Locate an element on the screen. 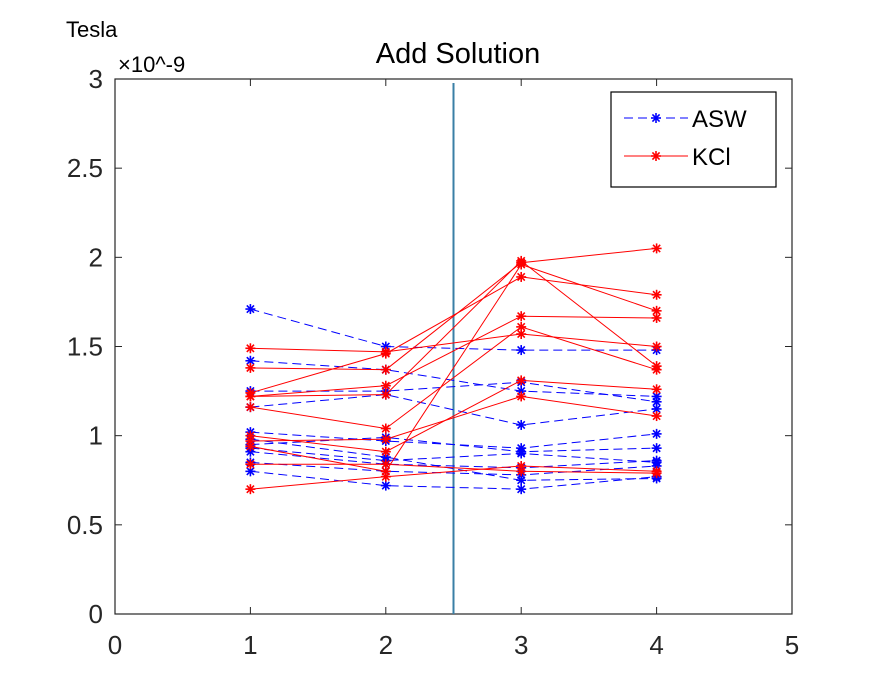 The height and width of the screenshot is (685, 876). y-tick-label: 1.5 is located at coordinates (85, 347).